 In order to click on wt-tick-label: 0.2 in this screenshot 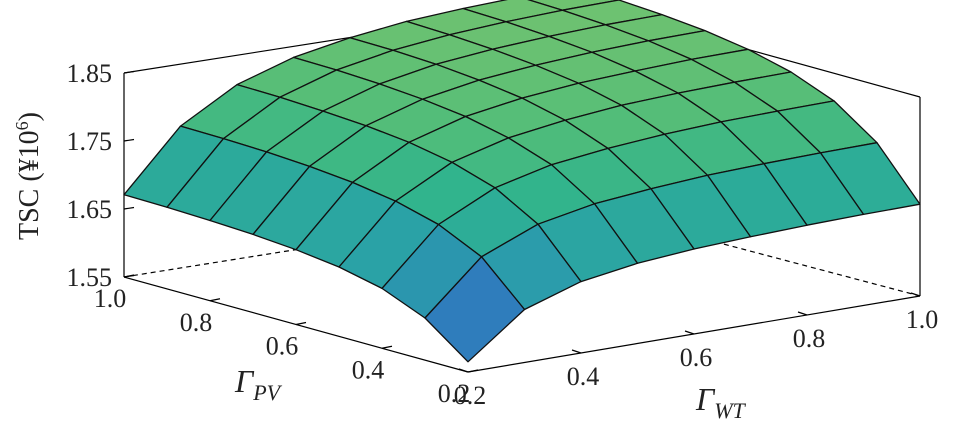, I will do `click(470, 395)`.